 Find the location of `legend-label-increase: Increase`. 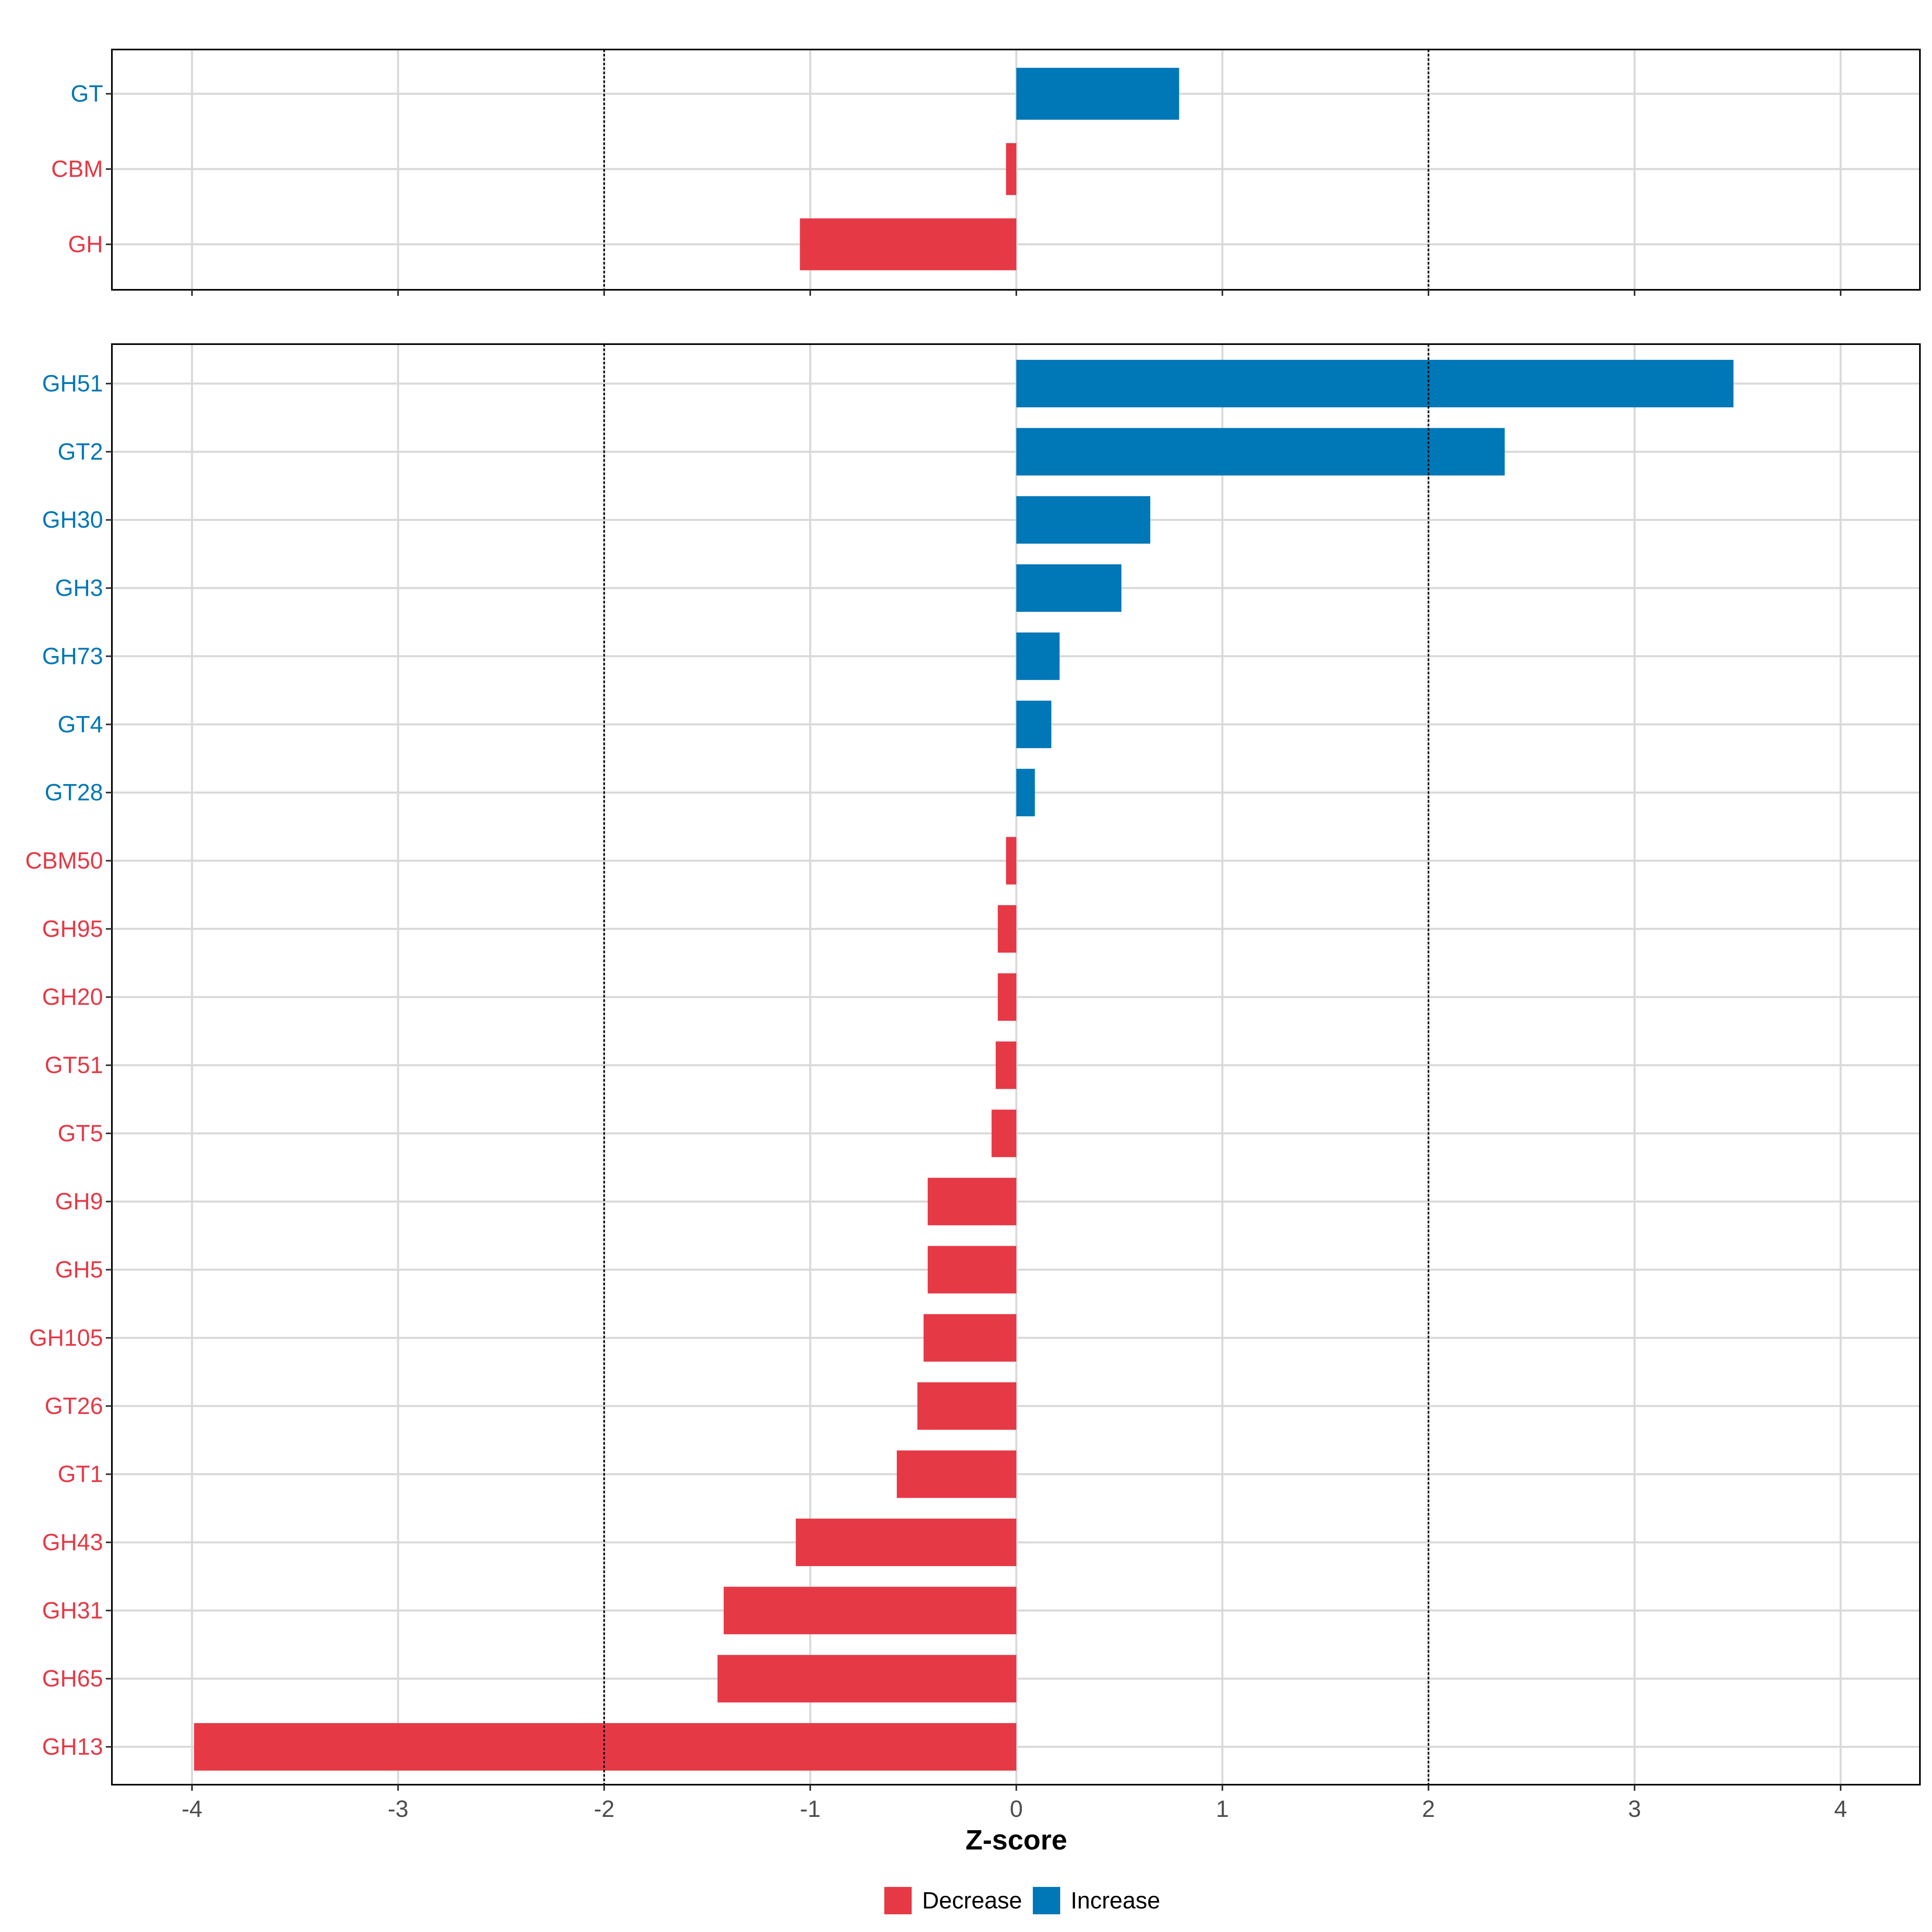

legend-label-increase: Increase is located at coordinates (1115, 1901).